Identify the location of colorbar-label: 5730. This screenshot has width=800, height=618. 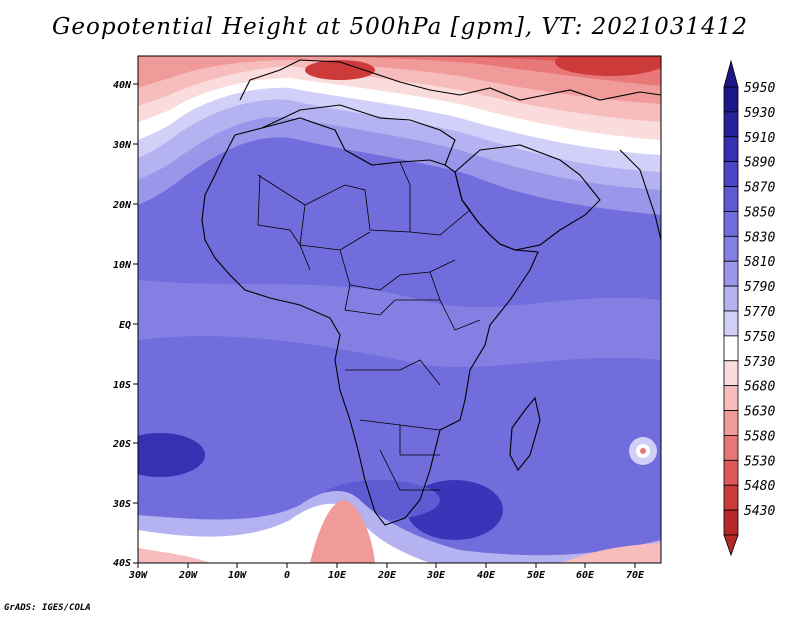
(759, 362).